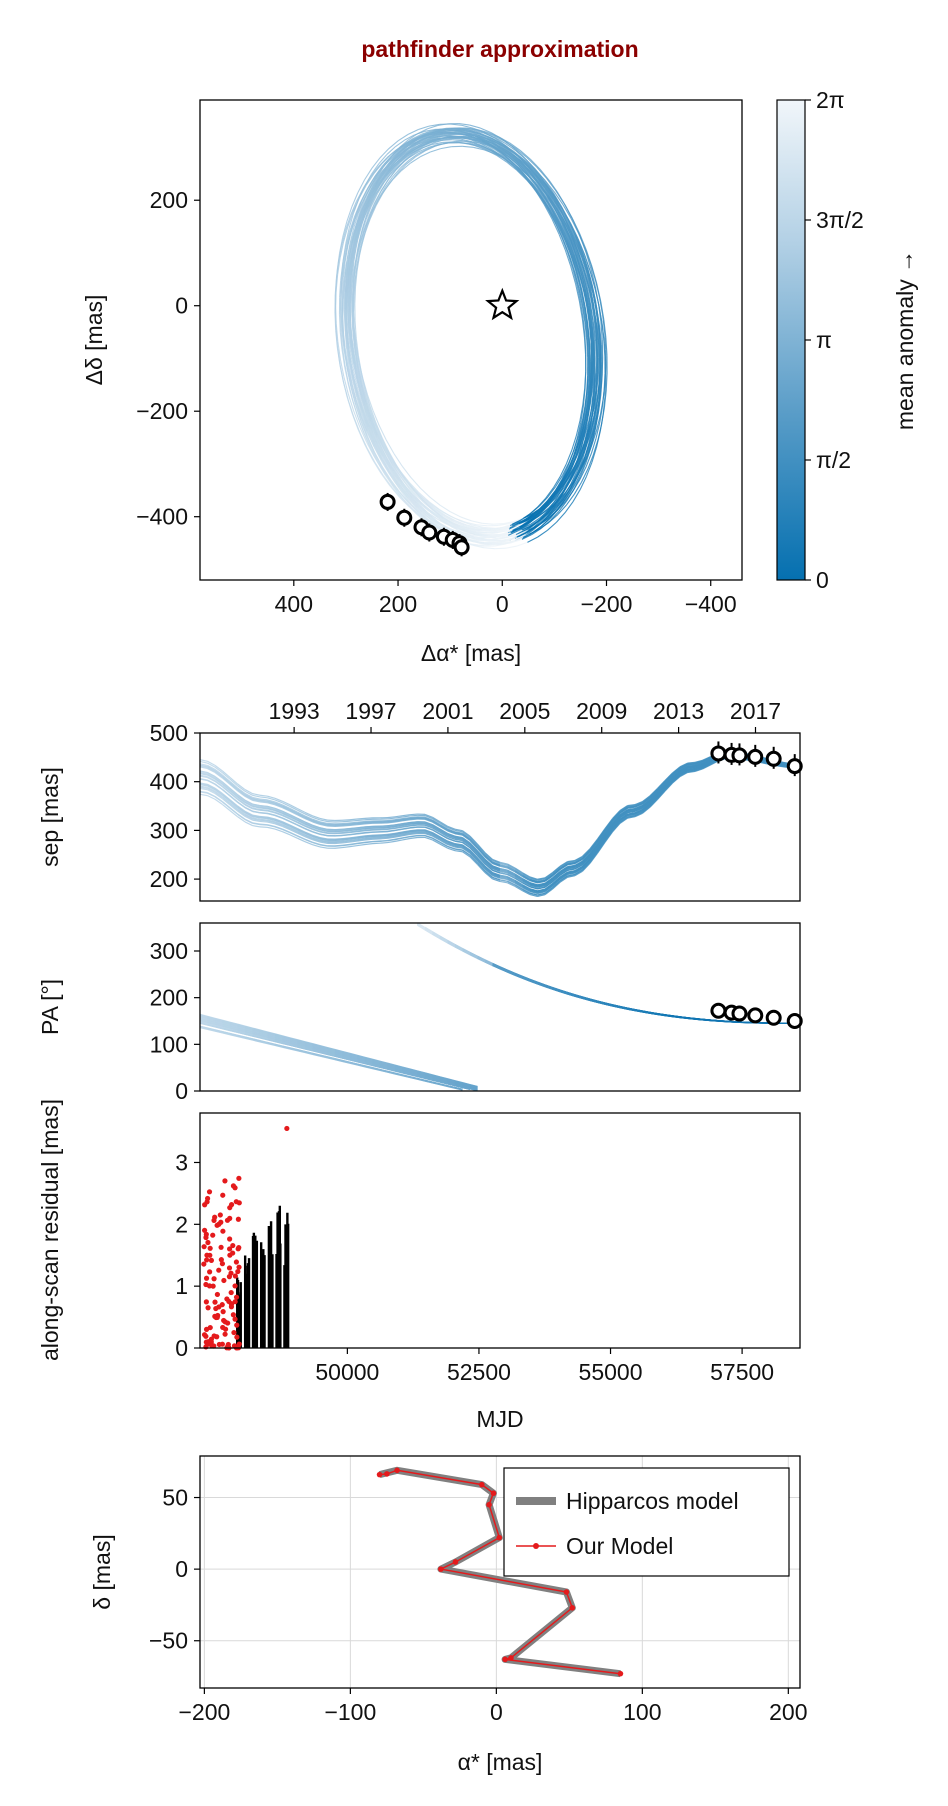 This screenshot has width=948, height=1806. Describe the element at coordinates (502, 304) in the screenshot. I see `star-icon` at that location.